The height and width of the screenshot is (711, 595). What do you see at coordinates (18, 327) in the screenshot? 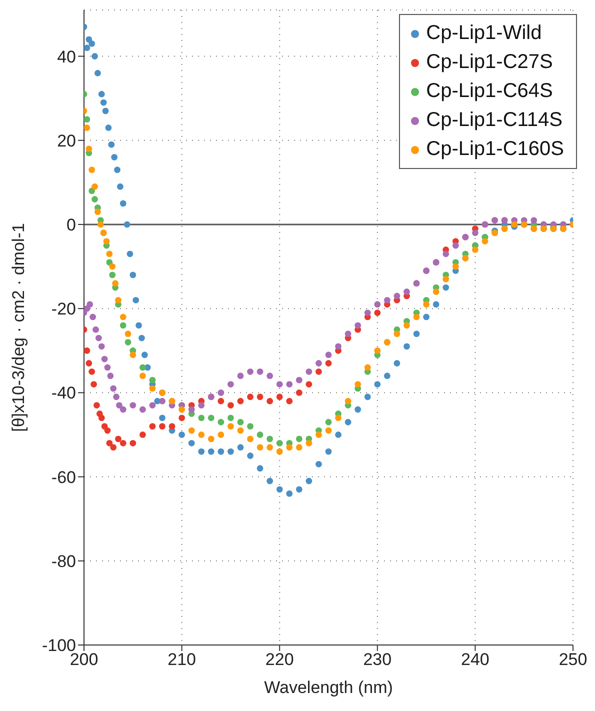
I see `y-axis-title: [θ]x10-3/deg · cm2 · dmol-1` at bounding box center [18, 327].